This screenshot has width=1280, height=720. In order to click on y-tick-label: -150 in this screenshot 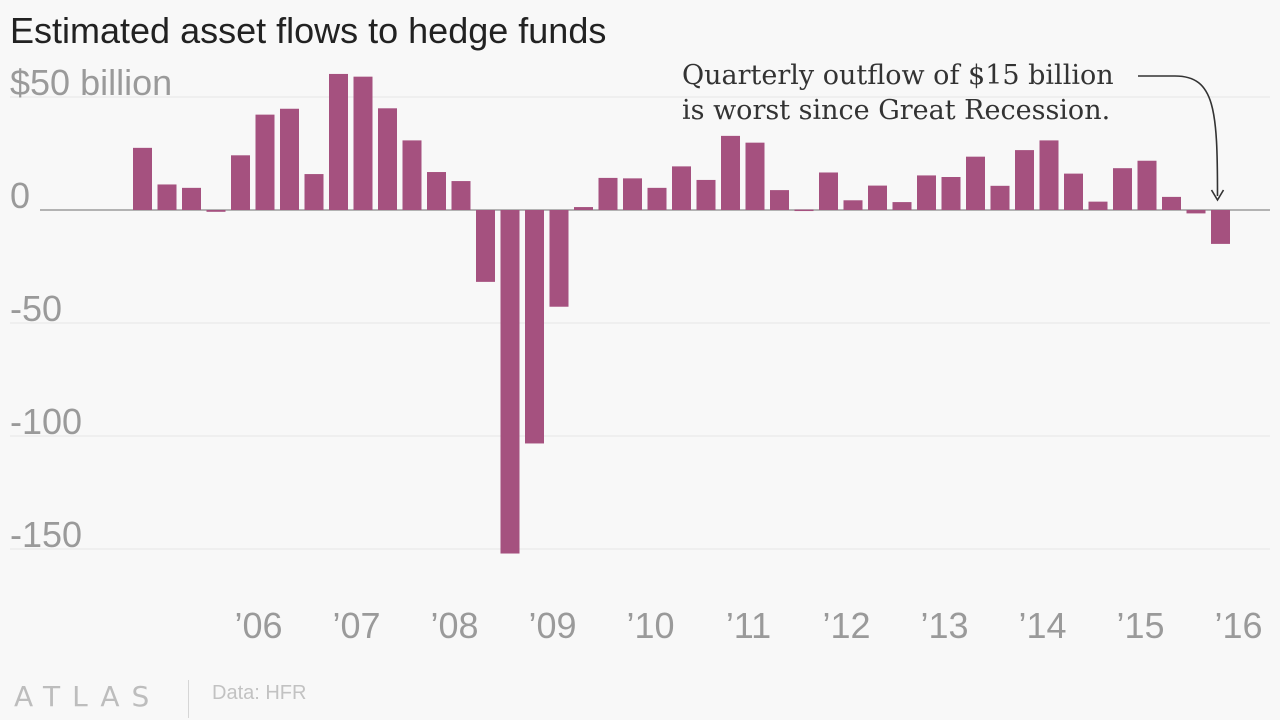, I will do `click(46, 534)`.